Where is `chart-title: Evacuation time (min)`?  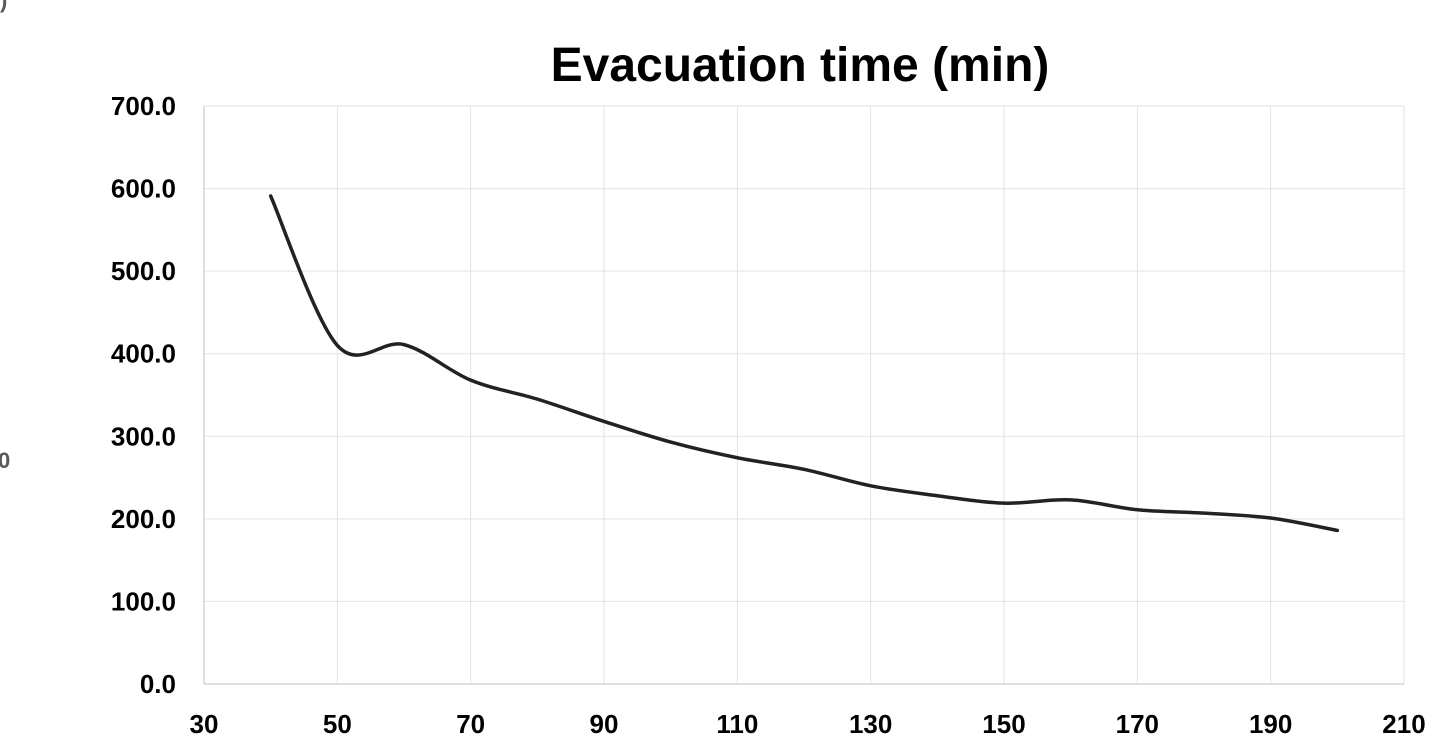
chart-title: Evacuation time (min) is located at coordinates (800, 65).